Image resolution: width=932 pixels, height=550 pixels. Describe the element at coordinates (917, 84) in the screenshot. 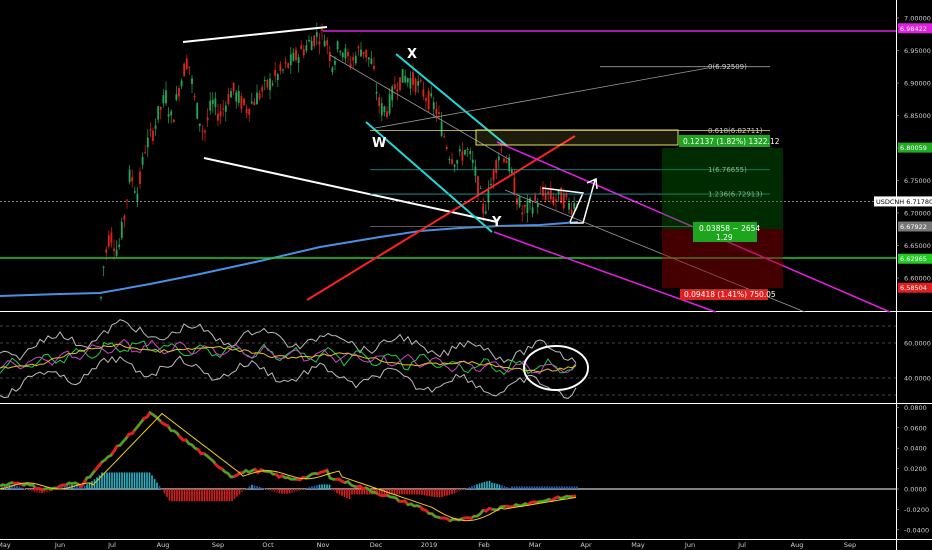

I see `price-tick-label: 6.90000` at that location.